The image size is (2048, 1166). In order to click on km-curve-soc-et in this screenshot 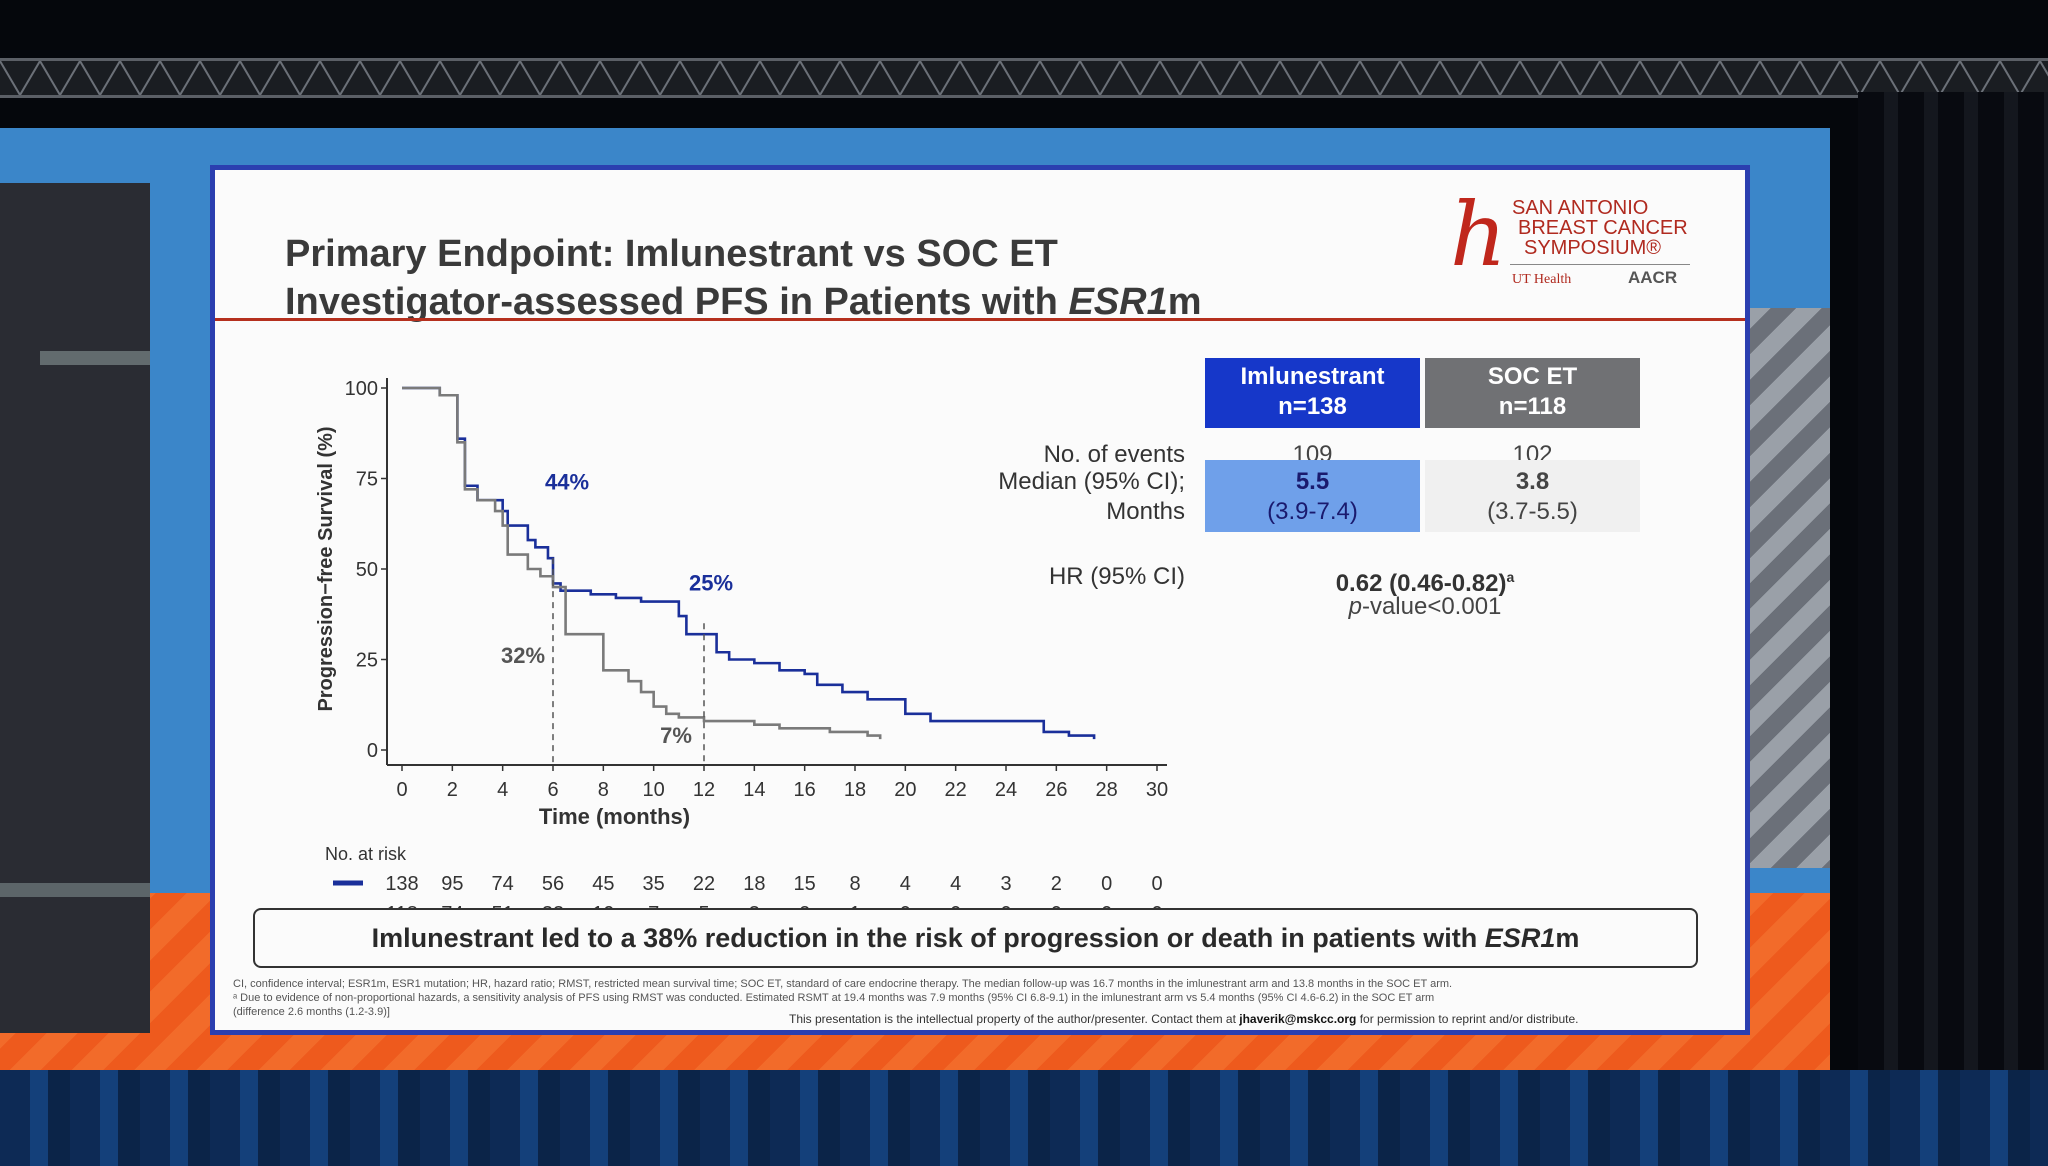, I will do `click(642, 563)`.